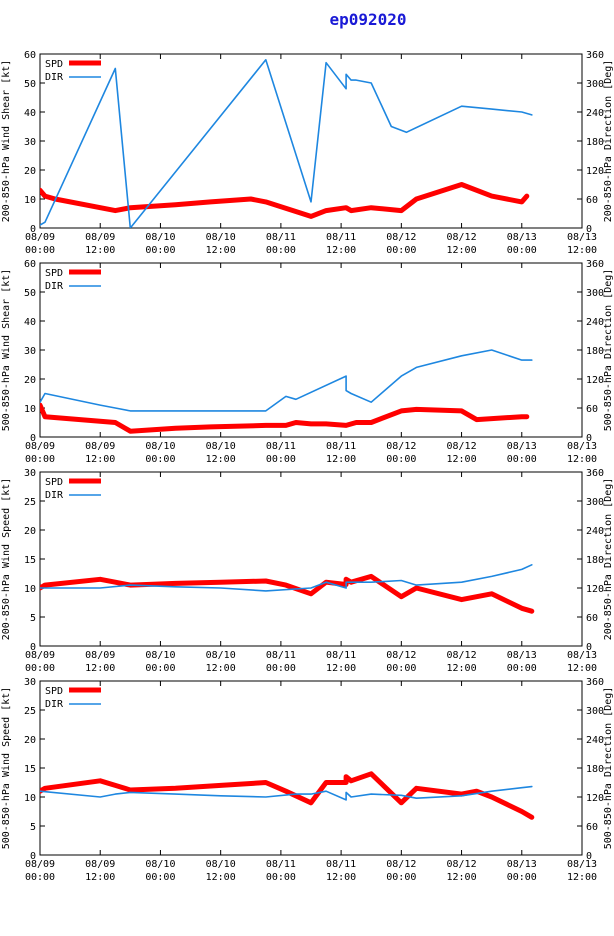  Describe the element at coordinates (30, 769) in the screenshot. I see `y-tick-label-left: 15` at that location.